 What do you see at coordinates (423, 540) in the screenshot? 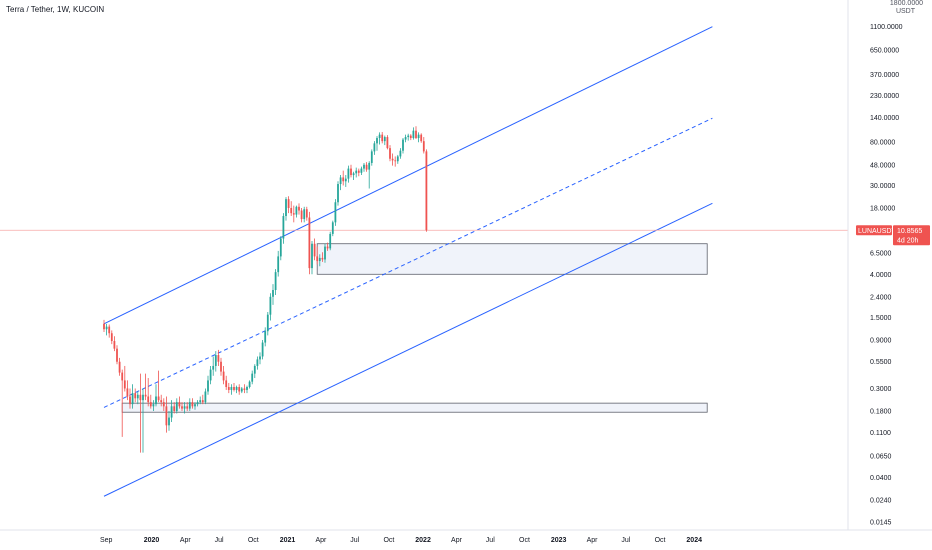
I see `time-tick-label: 2022` at bounding box center [423, 540].